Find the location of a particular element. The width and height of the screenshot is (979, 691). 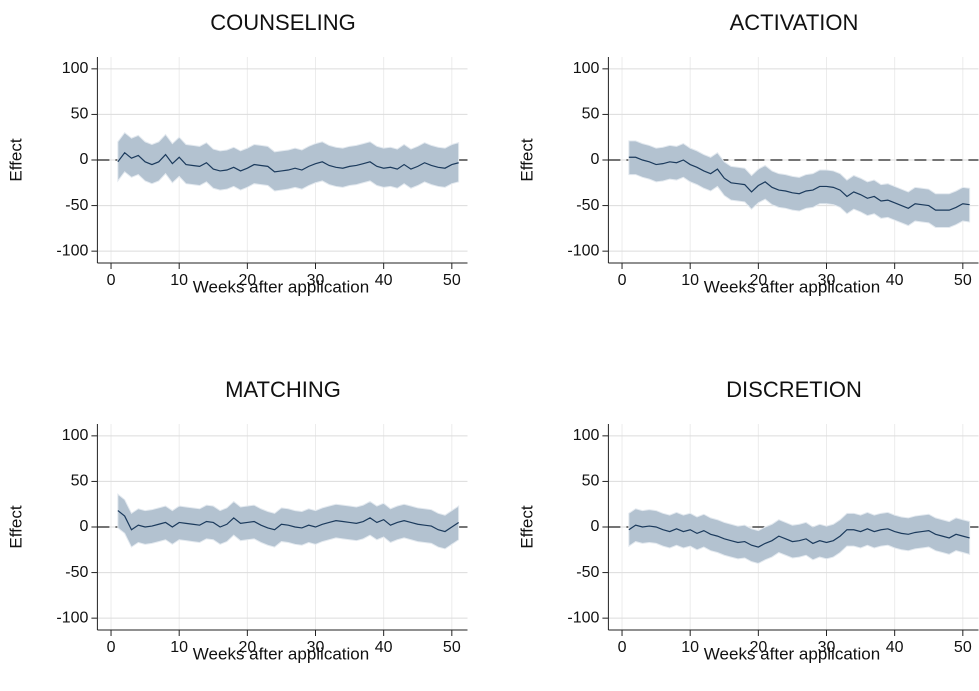

panel-title: ACTIVATION is located at coordinates (794, 22).